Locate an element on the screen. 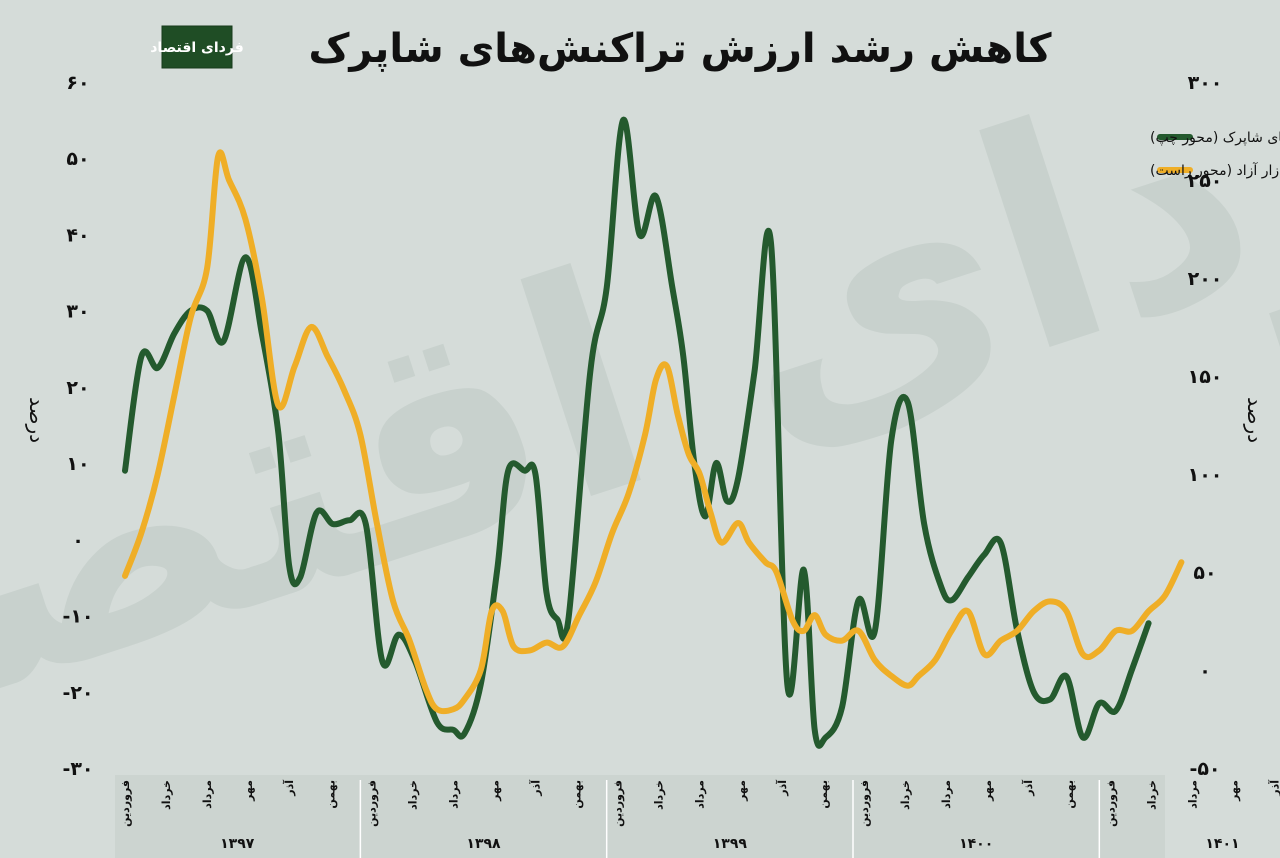 The width and height of the screenshot is (1280, 858). x-axis-band is located at coordinates (640, 816).